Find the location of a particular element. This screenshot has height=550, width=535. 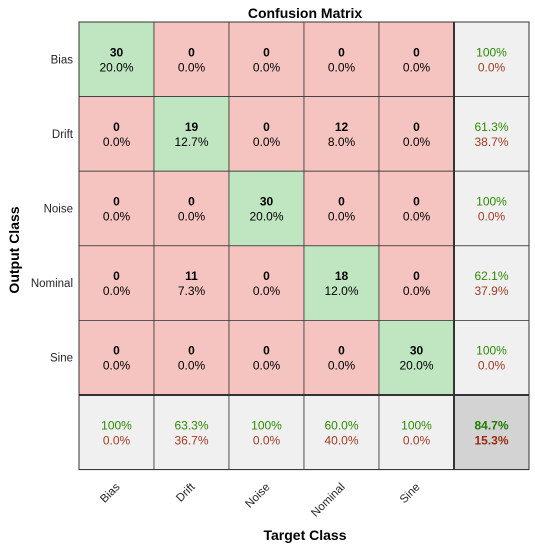

chart-title: Confusion Matrix is located at coordinates (305, 13).